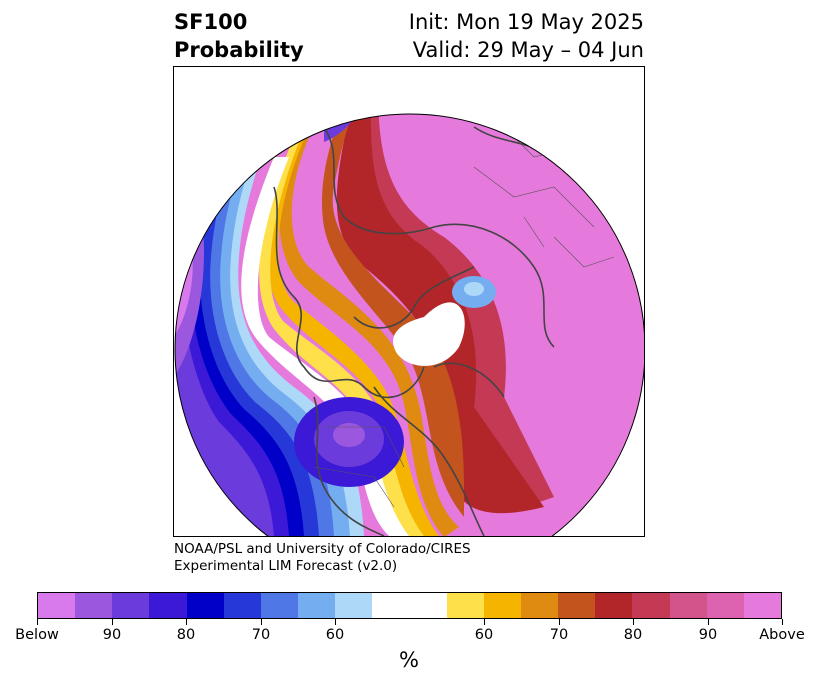  Describe the element at coordinates (37, 635) in the screenshot. I see `colorbar-tick-label: Below` at that location.